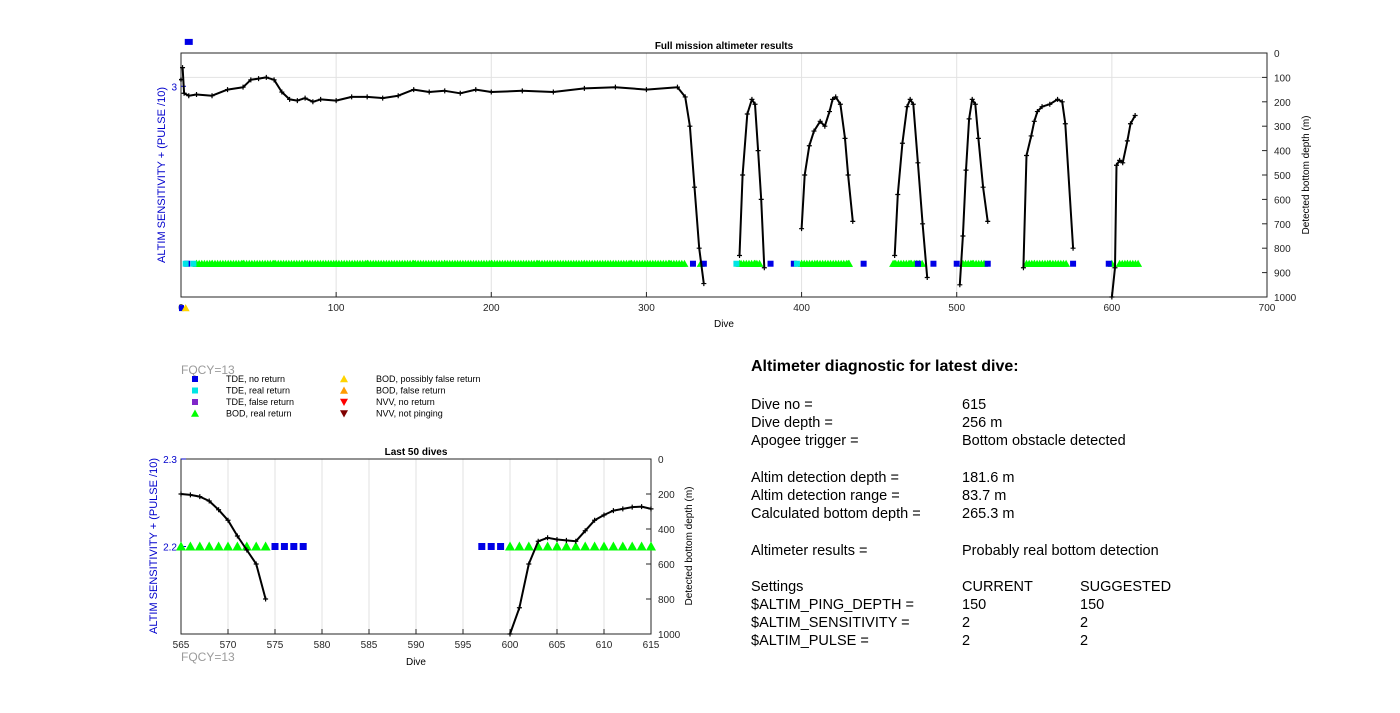  Describe the element at coordinates (1282, 127) in the screenshot. I see `y-right-tick-label: 300` at that location.